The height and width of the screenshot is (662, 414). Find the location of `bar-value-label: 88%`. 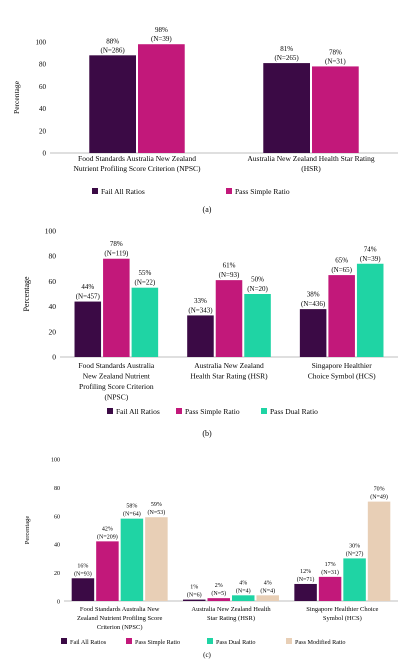

bar-value-label: 88% is located at coordinates (112, 41).